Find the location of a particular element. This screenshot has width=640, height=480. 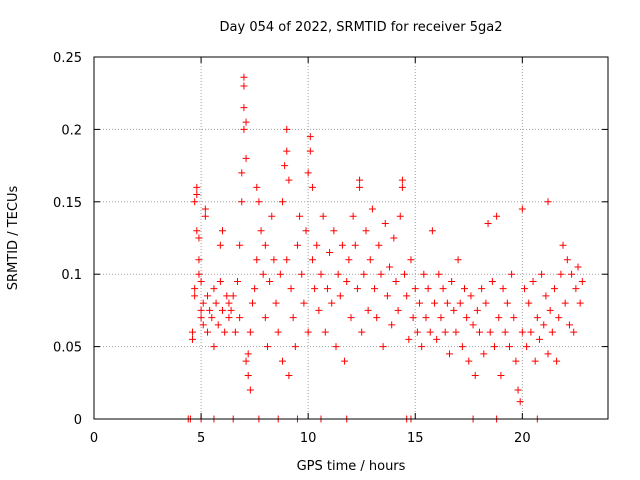

y-tick-label: 0 is located at coordinates (78, 420).